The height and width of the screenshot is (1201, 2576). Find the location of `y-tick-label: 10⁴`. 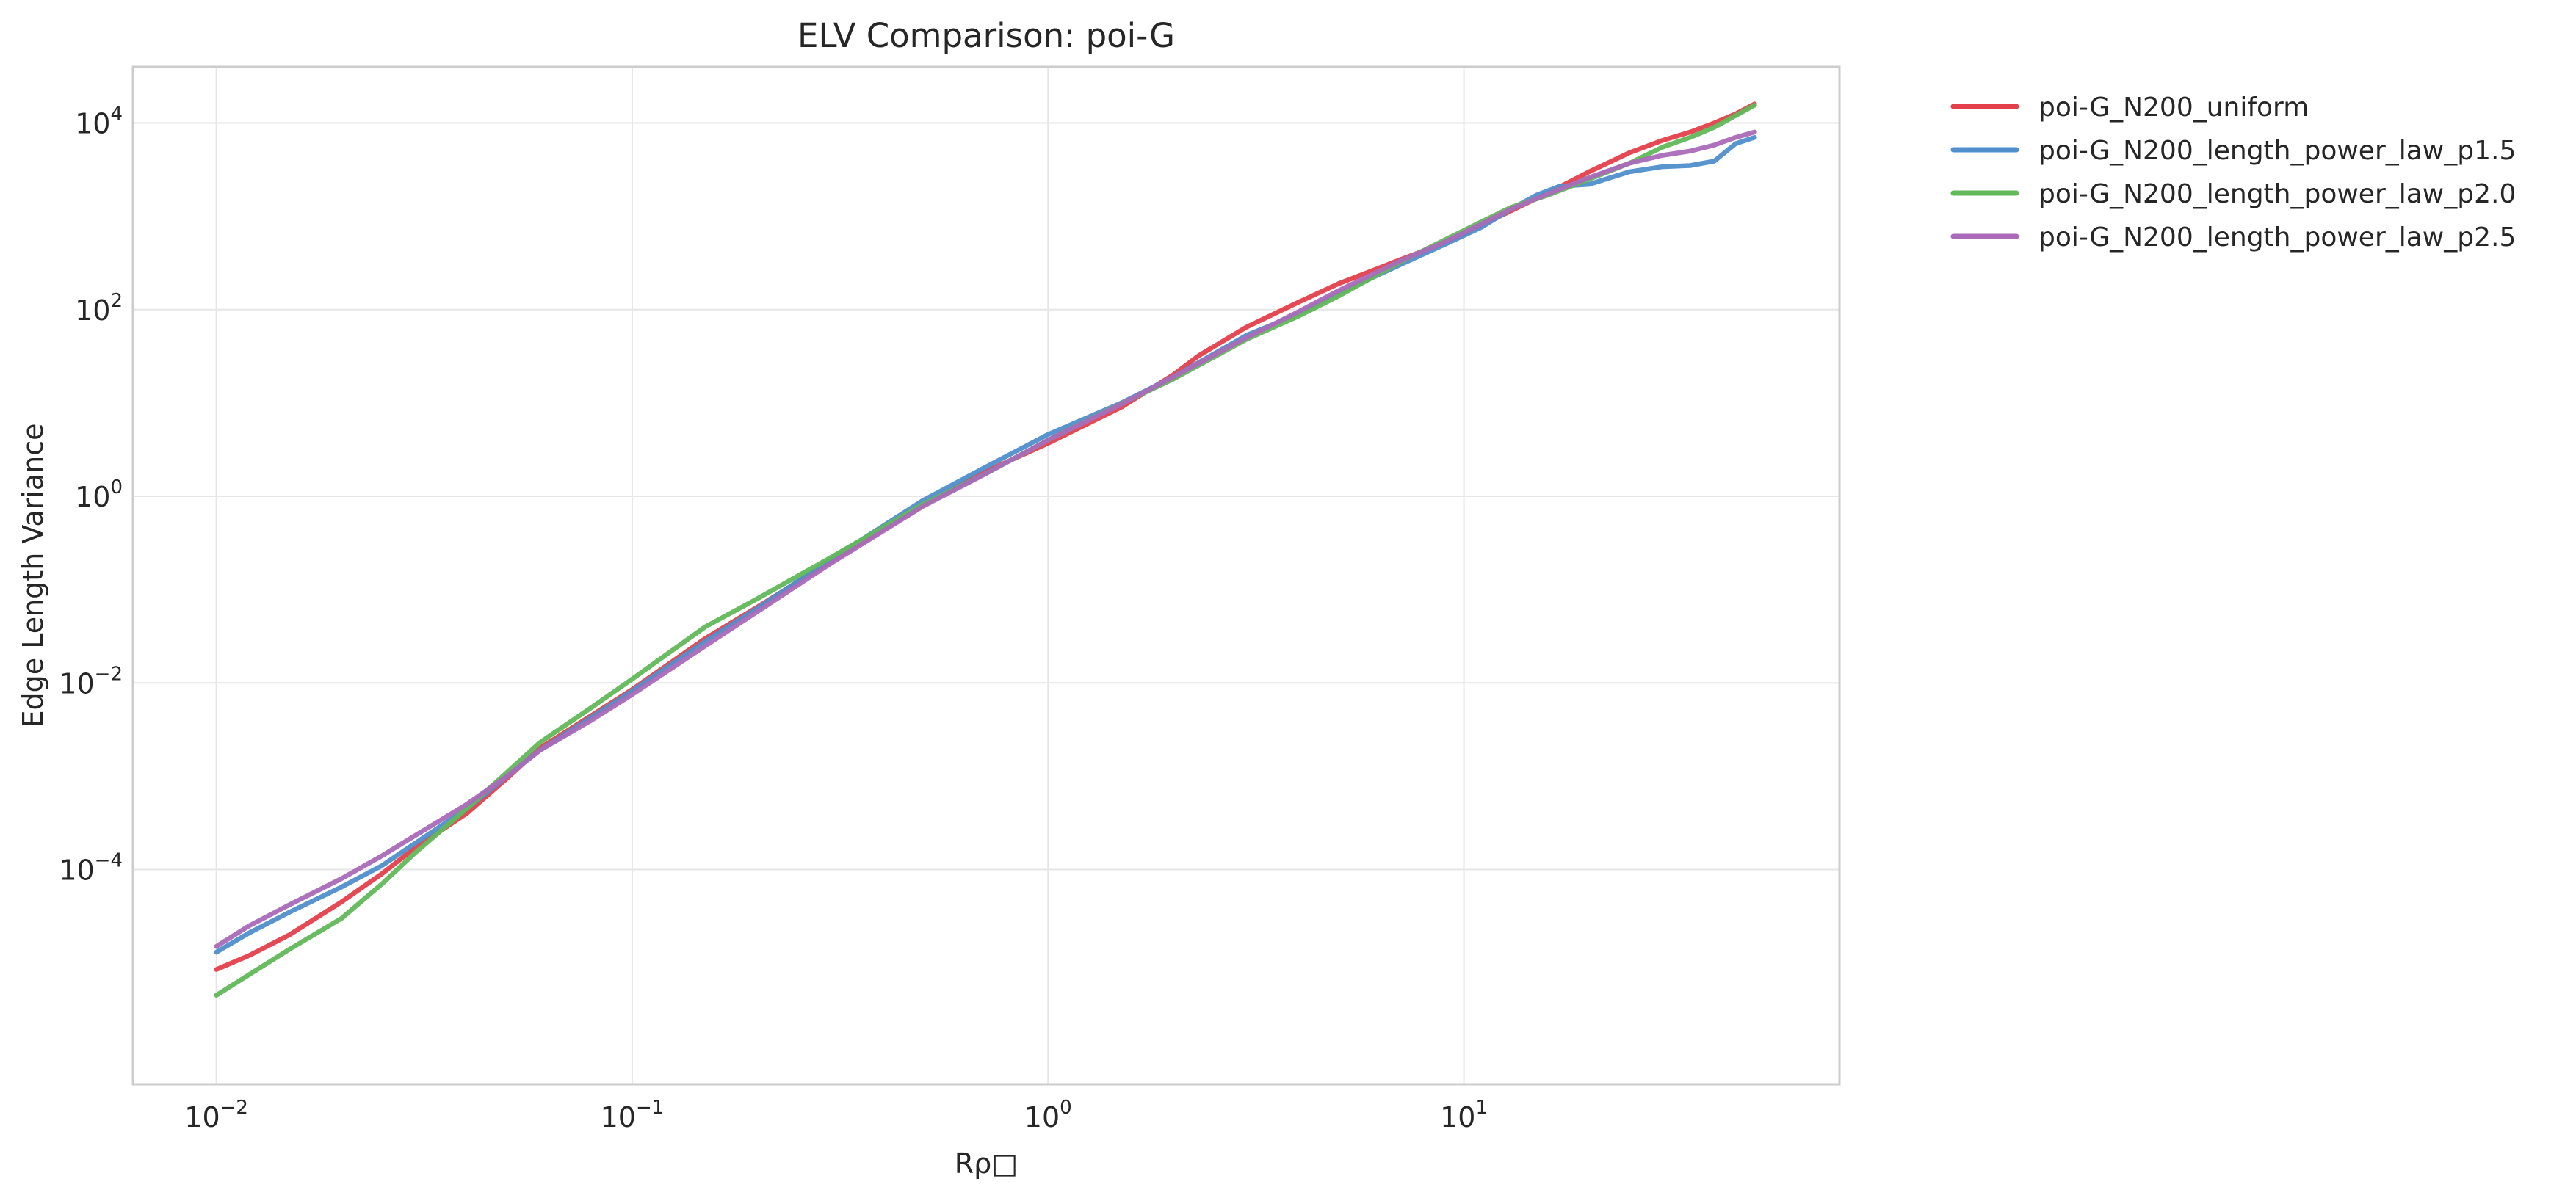

y-tick-label: 10⁴ is located at coordinates (99, 122).